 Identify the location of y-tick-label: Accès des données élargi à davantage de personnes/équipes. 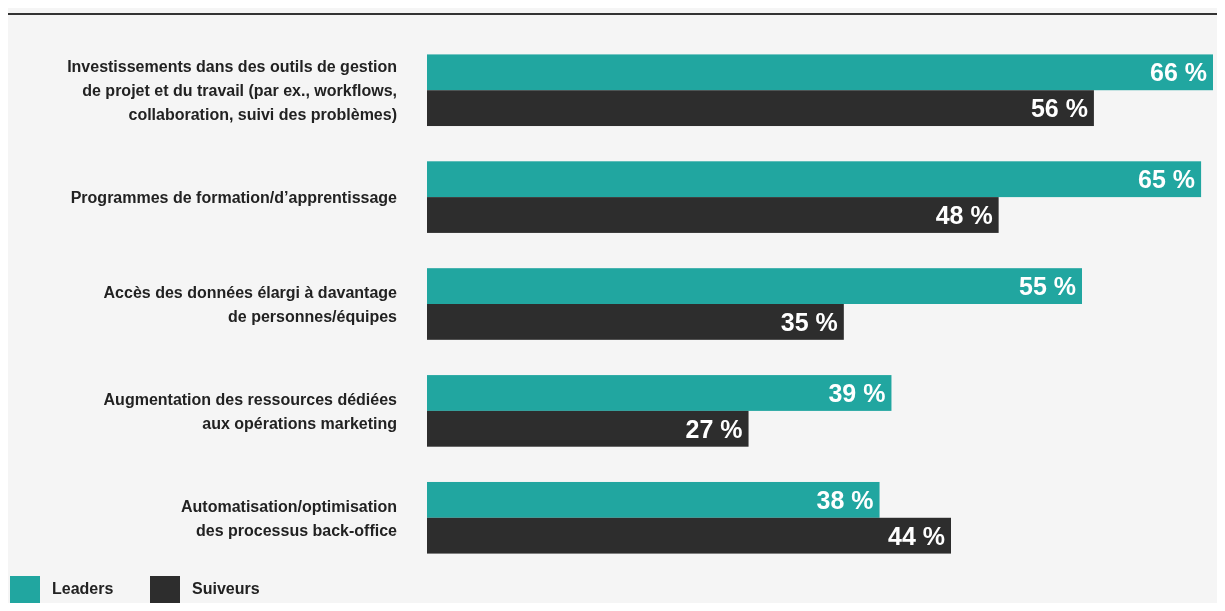
(250, 304).